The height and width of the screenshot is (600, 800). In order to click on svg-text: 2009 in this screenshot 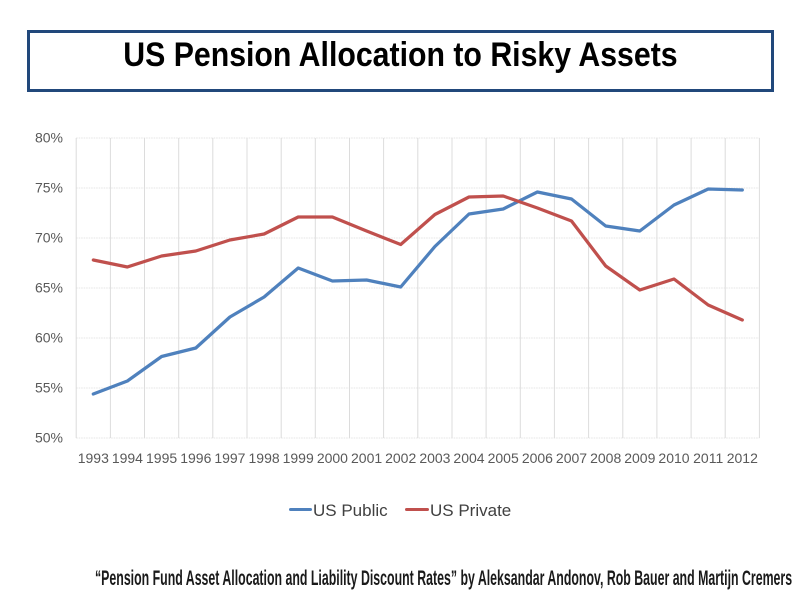, I will do `click(639, 458)`.